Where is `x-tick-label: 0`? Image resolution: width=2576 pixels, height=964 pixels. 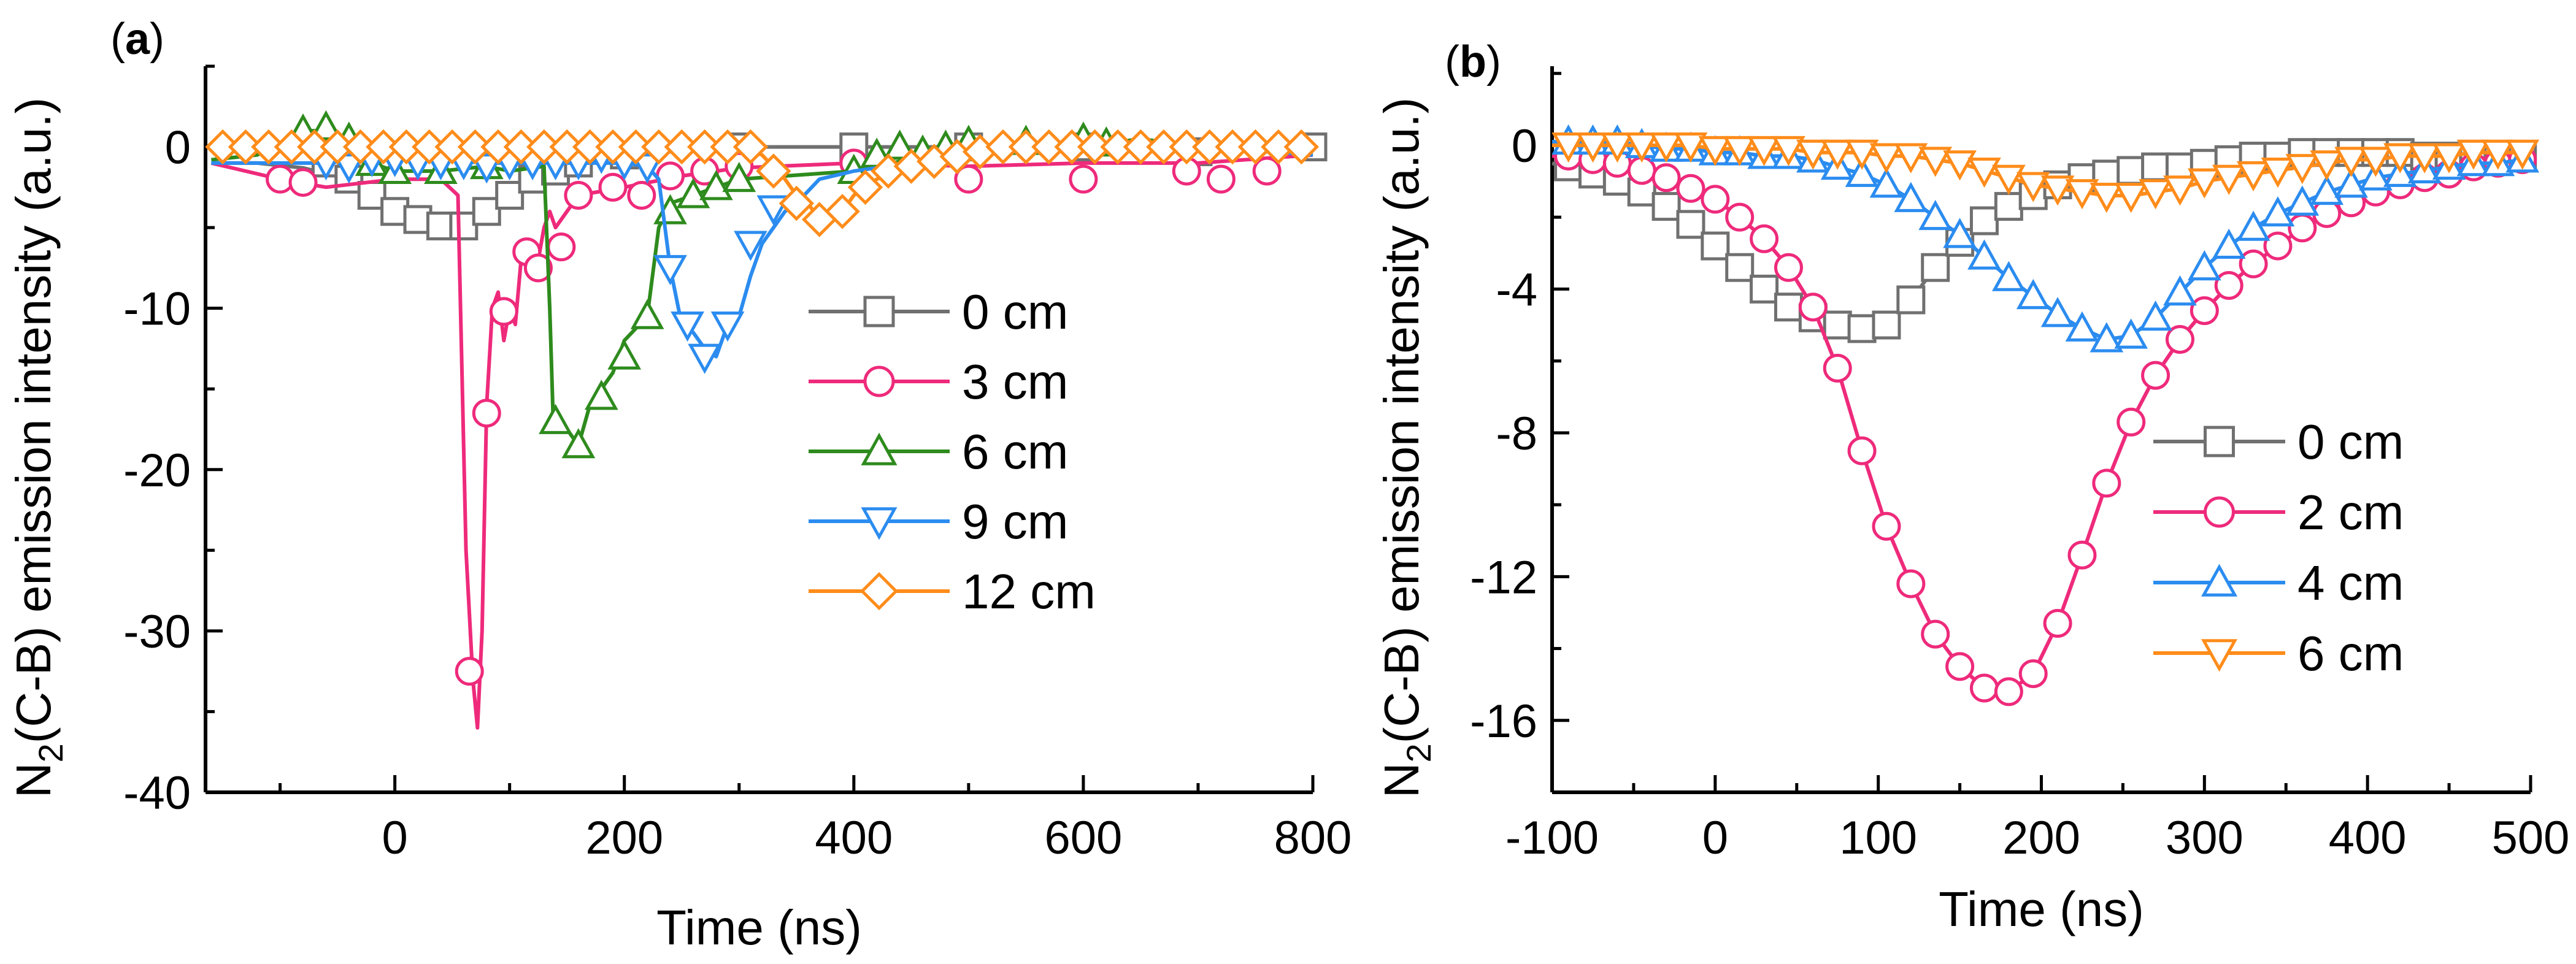
x-tick-label: 0 is located at coordinates (395, 838).